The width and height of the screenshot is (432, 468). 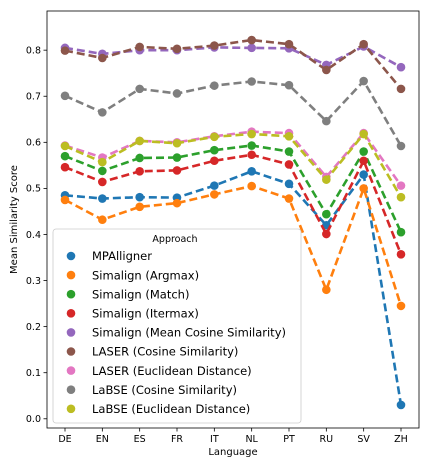 What do you see at coordinates (171, 409) in the screenshot?
I see `legend-entry: LaBSE (Euclidean Distance)` at bounding box center [171, 409].